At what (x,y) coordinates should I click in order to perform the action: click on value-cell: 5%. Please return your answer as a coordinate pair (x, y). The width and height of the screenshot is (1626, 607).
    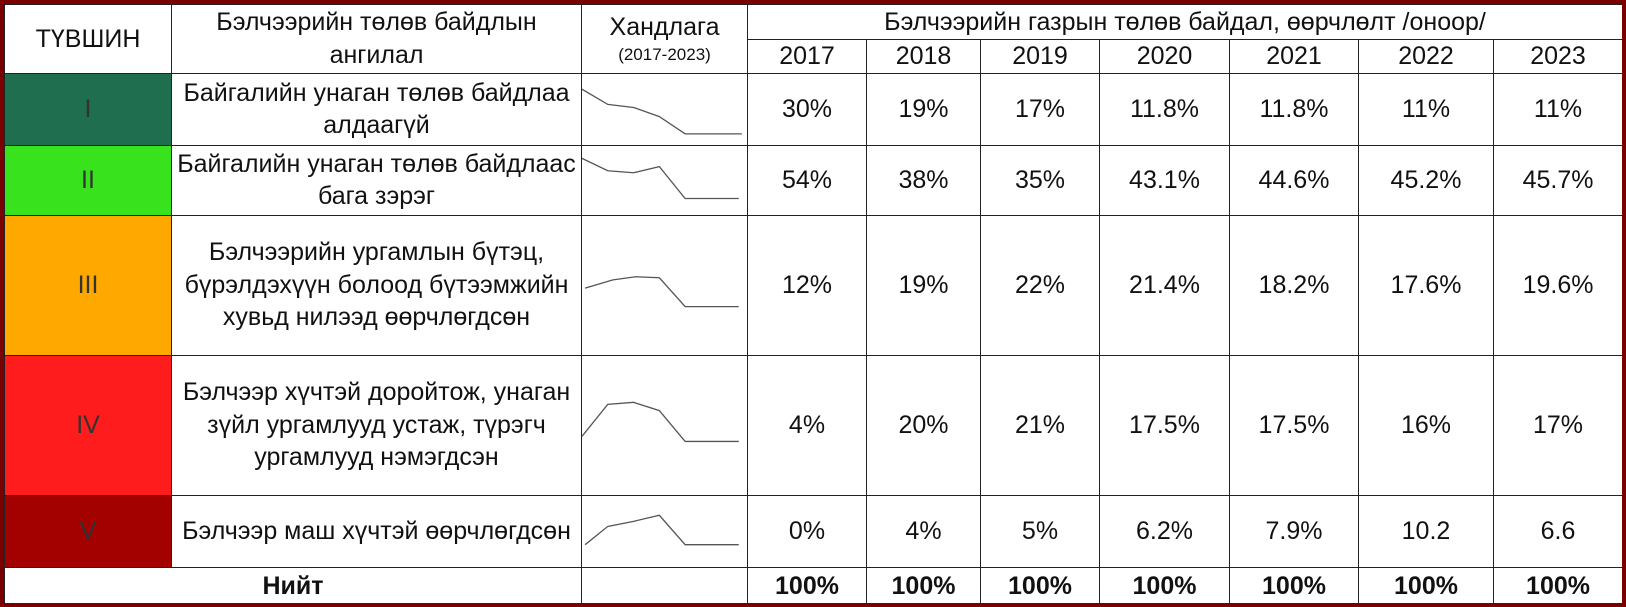
    Looking at the image, I should click on (1040, 531).